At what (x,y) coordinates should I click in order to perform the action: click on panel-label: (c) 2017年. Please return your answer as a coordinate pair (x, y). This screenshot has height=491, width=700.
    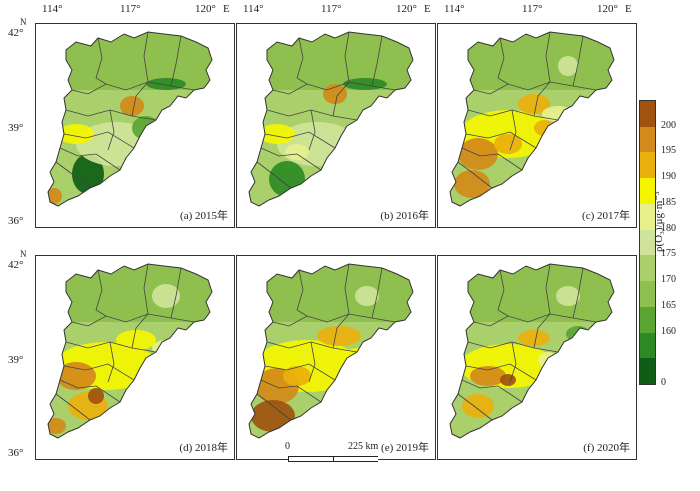
    Looking at the image, I should click on (606, 216).